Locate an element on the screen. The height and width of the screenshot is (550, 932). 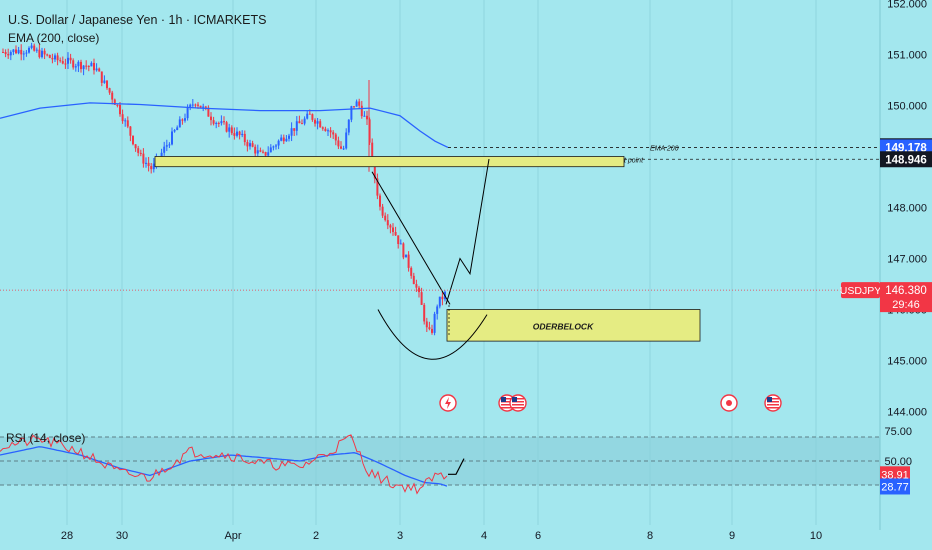
rsi-band is located at coordinates (440, 461).